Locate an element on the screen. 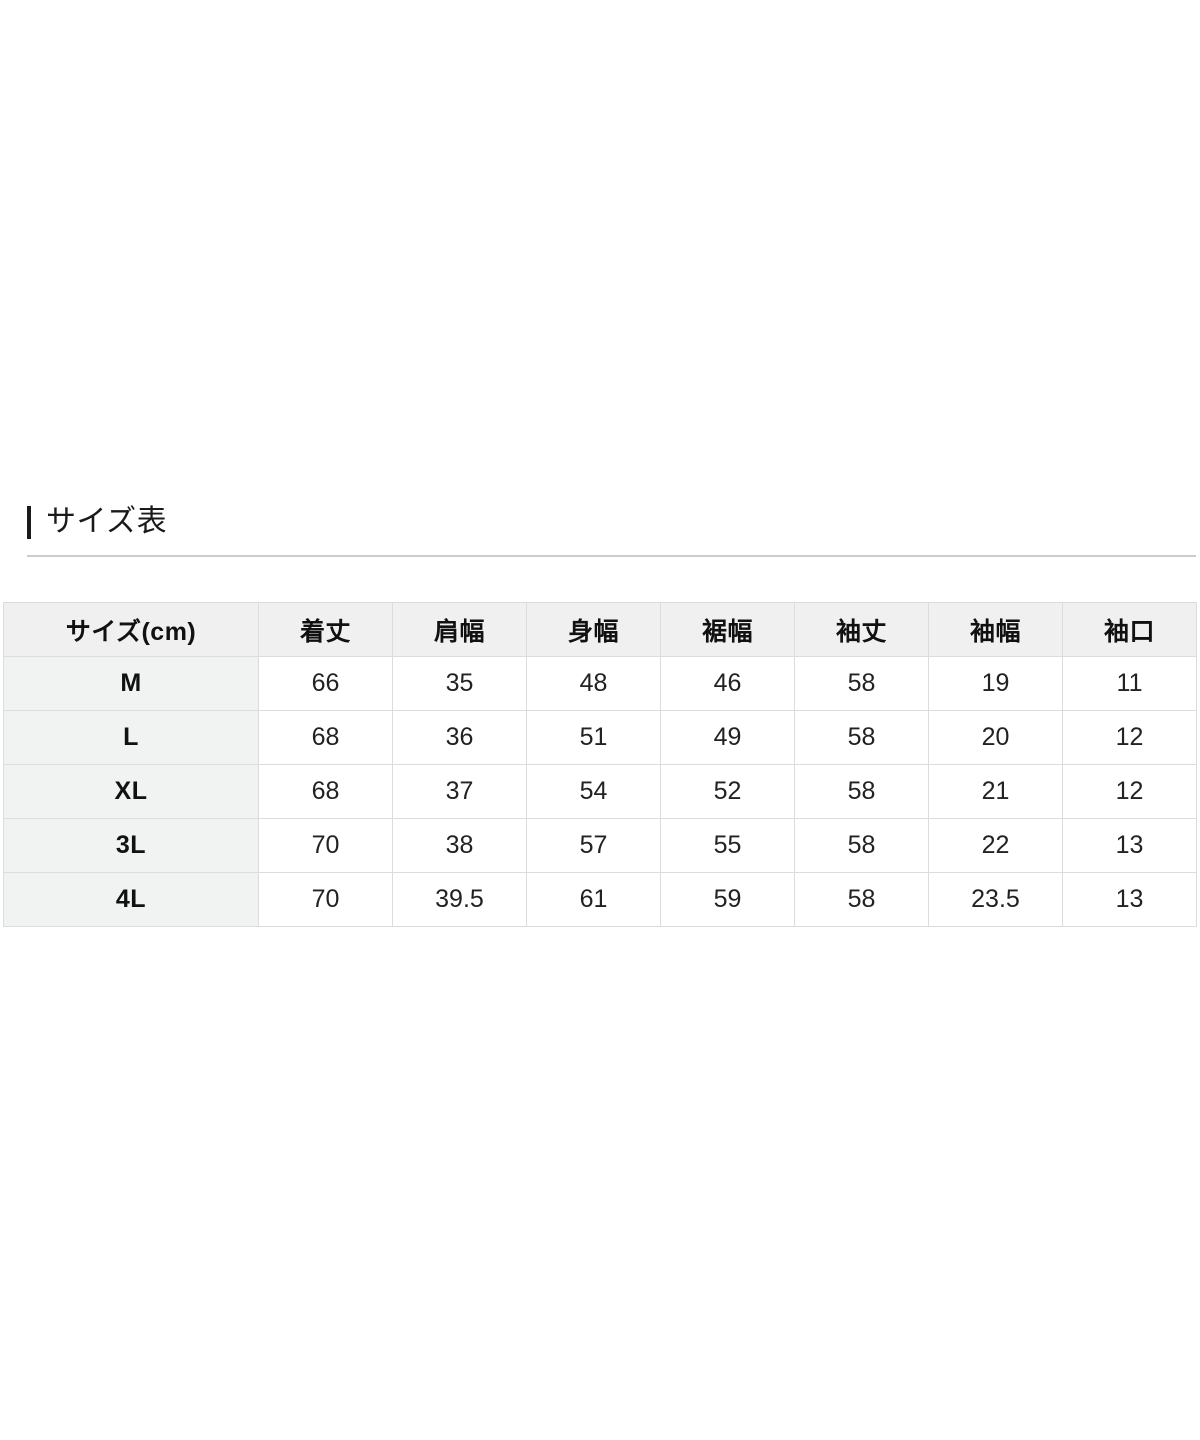 The height and width of the screenshot is (1440, 1200). cell-sleeve-wid: 19 is located at coordinates (995, 683).